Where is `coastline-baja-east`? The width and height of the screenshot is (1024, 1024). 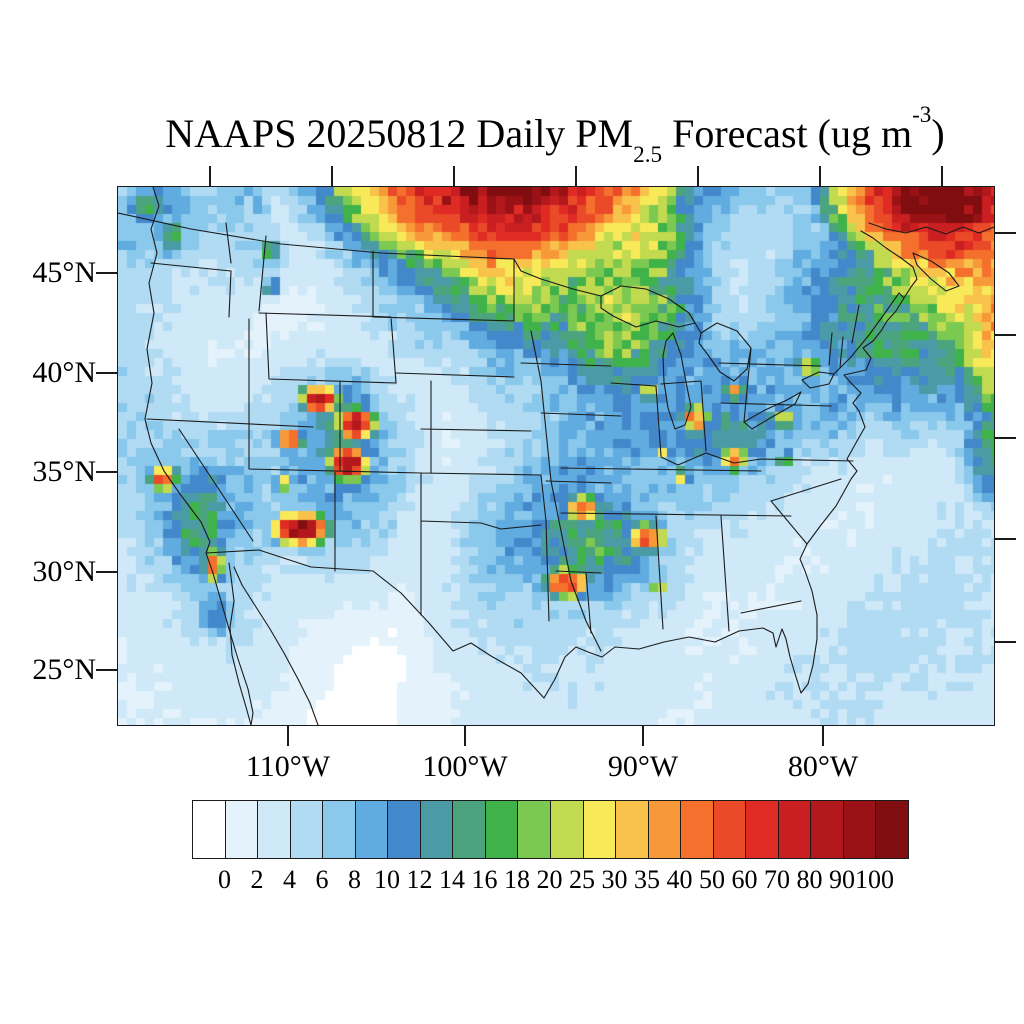
coastline-baja-east is located at coordinates (240, 643).